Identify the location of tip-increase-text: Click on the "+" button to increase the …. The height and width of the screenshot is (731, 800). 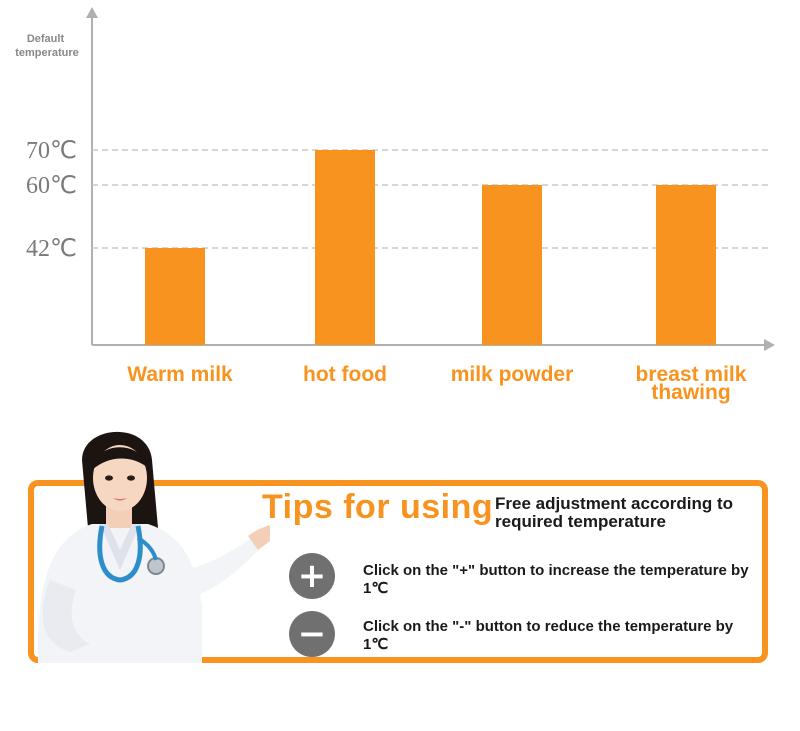
(556, 579).